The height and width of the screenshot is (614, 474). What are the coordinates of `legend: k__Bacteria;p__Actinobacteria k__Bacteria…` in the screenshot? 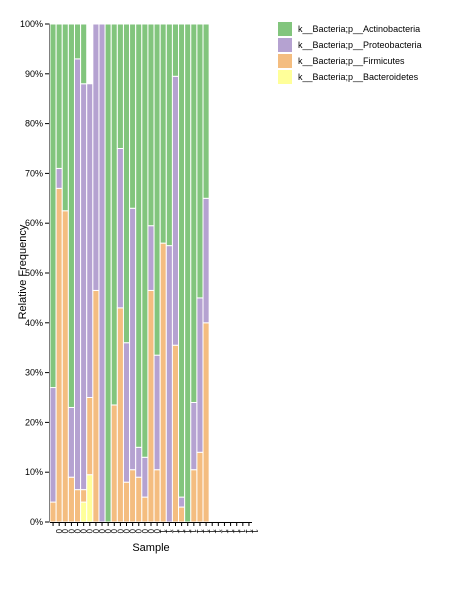 It's located at (350, 53).